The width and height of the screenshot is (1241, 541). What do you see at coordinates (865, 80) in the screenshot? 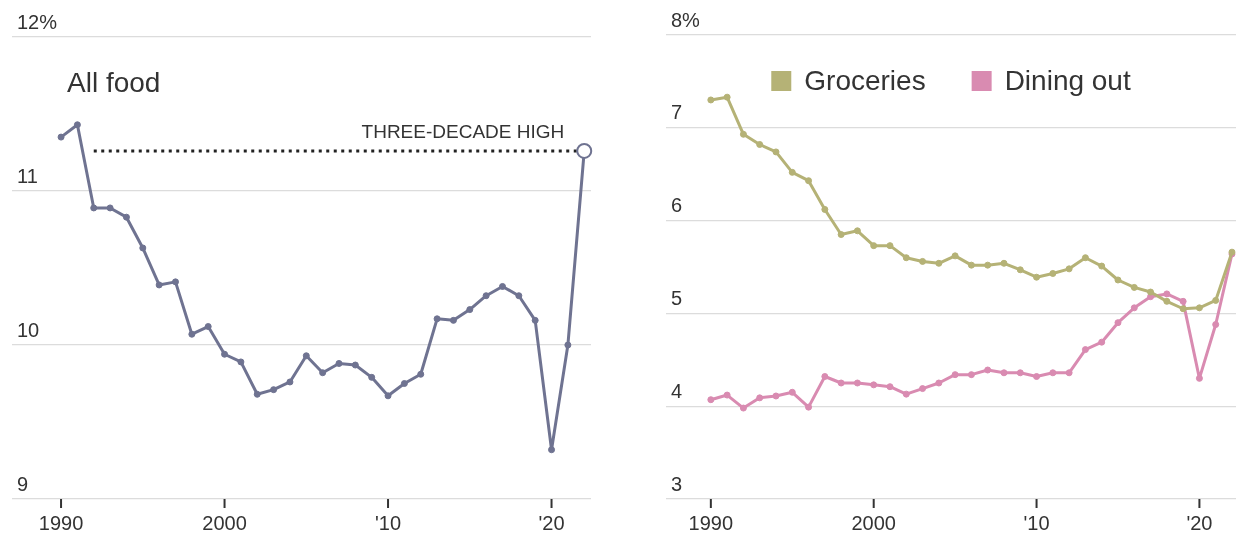
I see `legend-label: Groceries` at bounding box center [865, 80].